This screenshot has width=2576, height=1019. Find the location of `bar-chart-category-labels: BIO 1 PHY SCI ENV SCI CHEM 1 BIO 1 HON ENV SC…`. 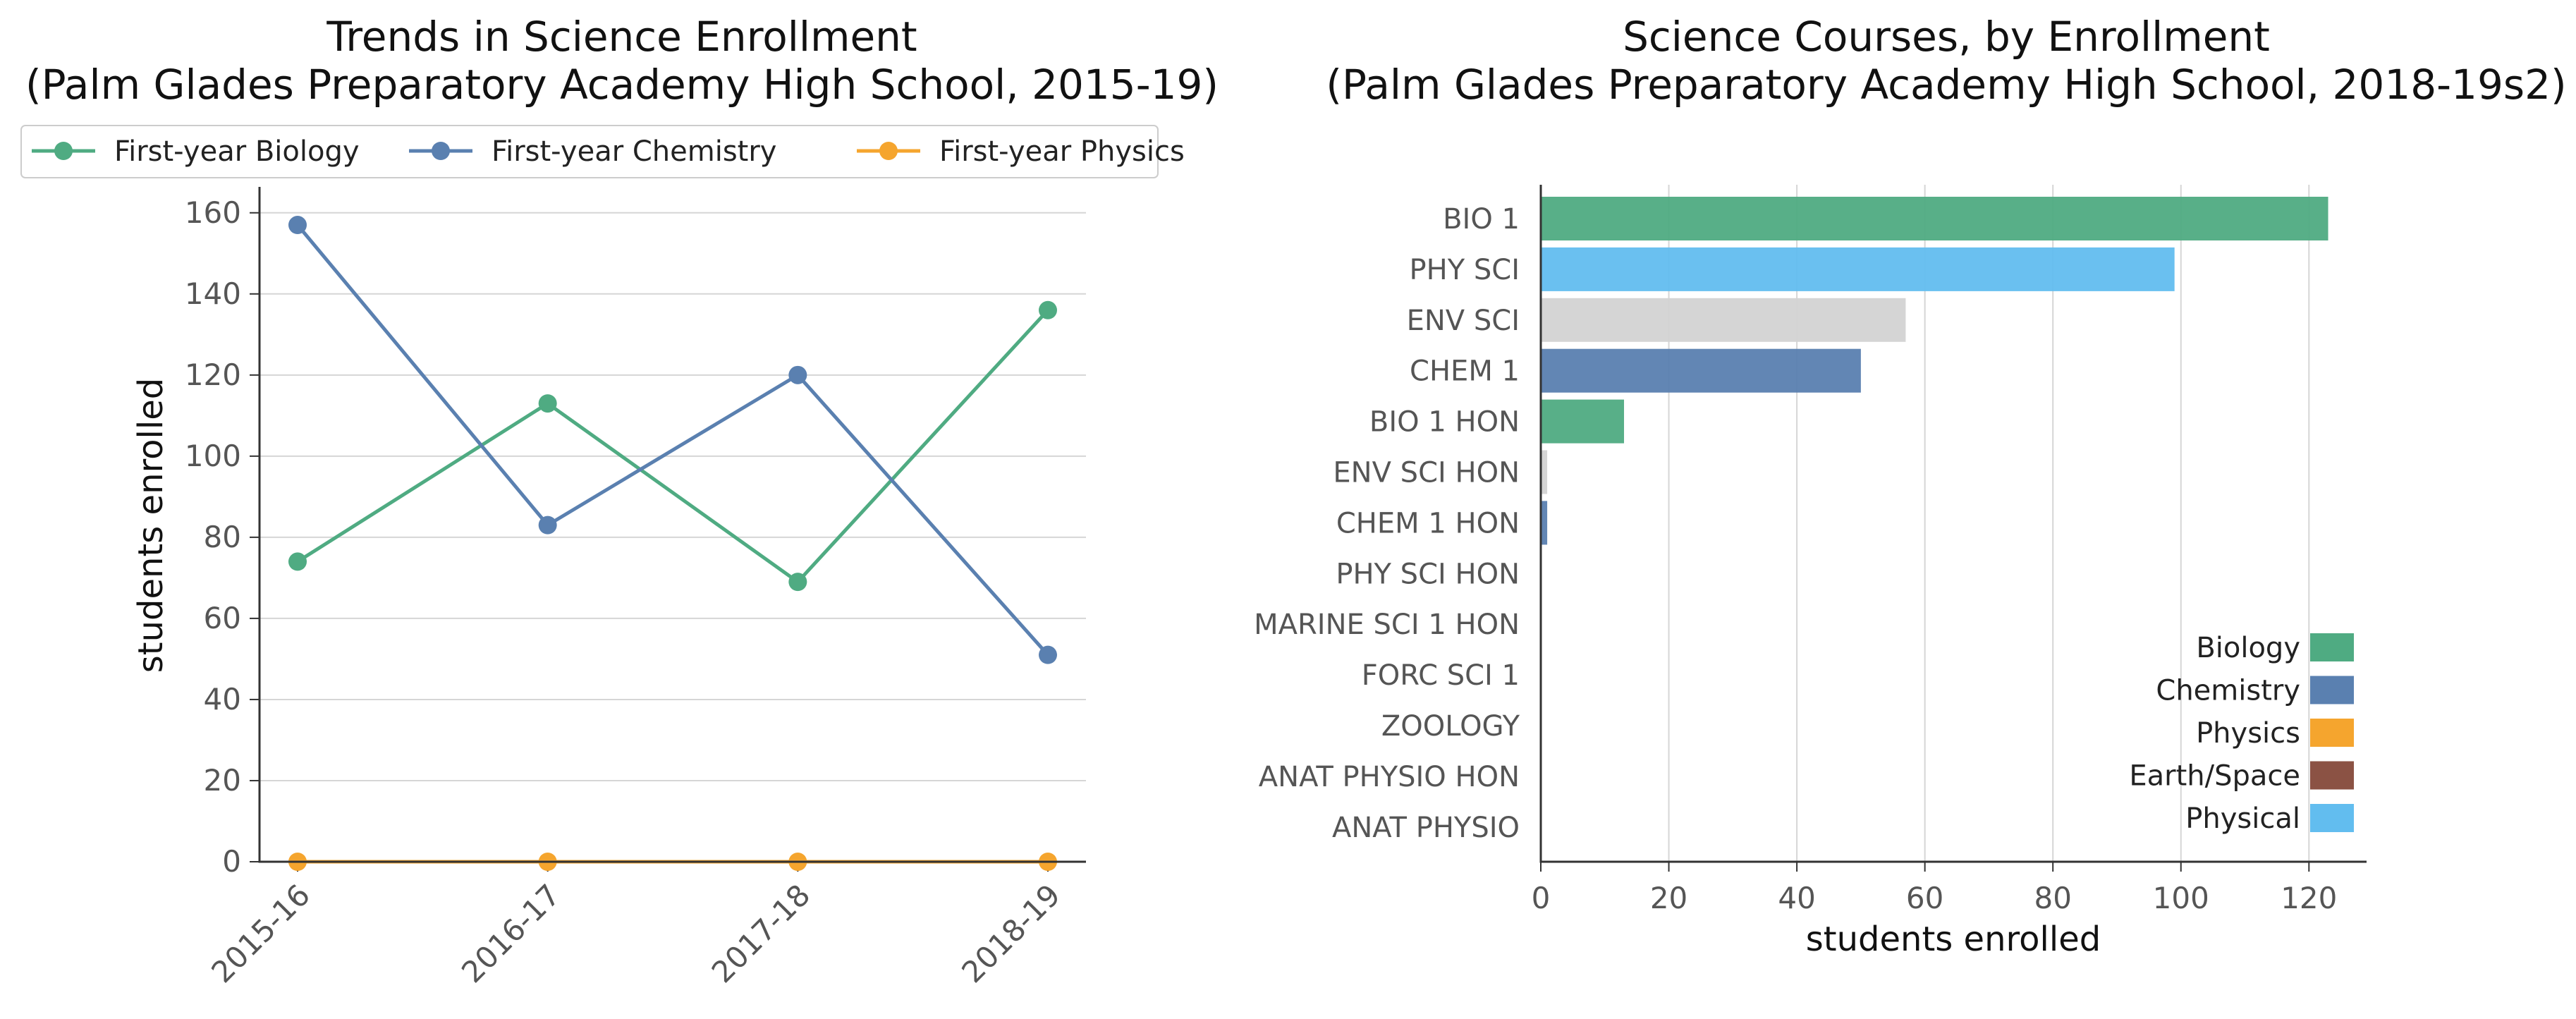

bar-chart-category-labels: BIO 1 PHY SCI ENV SCI CHEM 1 BIO 1 HON ENV SC… is located at coordinates (1387, 523).